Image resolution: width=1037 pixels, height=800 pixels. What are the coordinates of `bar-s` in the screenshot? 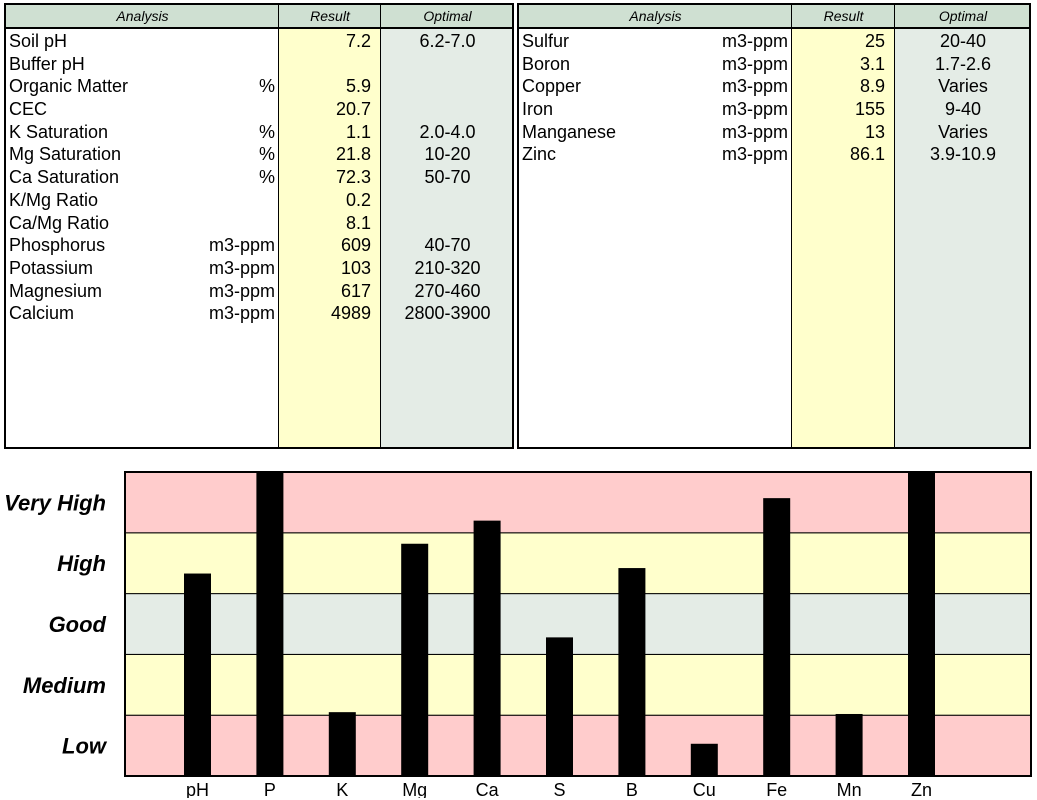 It's located at (559, 706).